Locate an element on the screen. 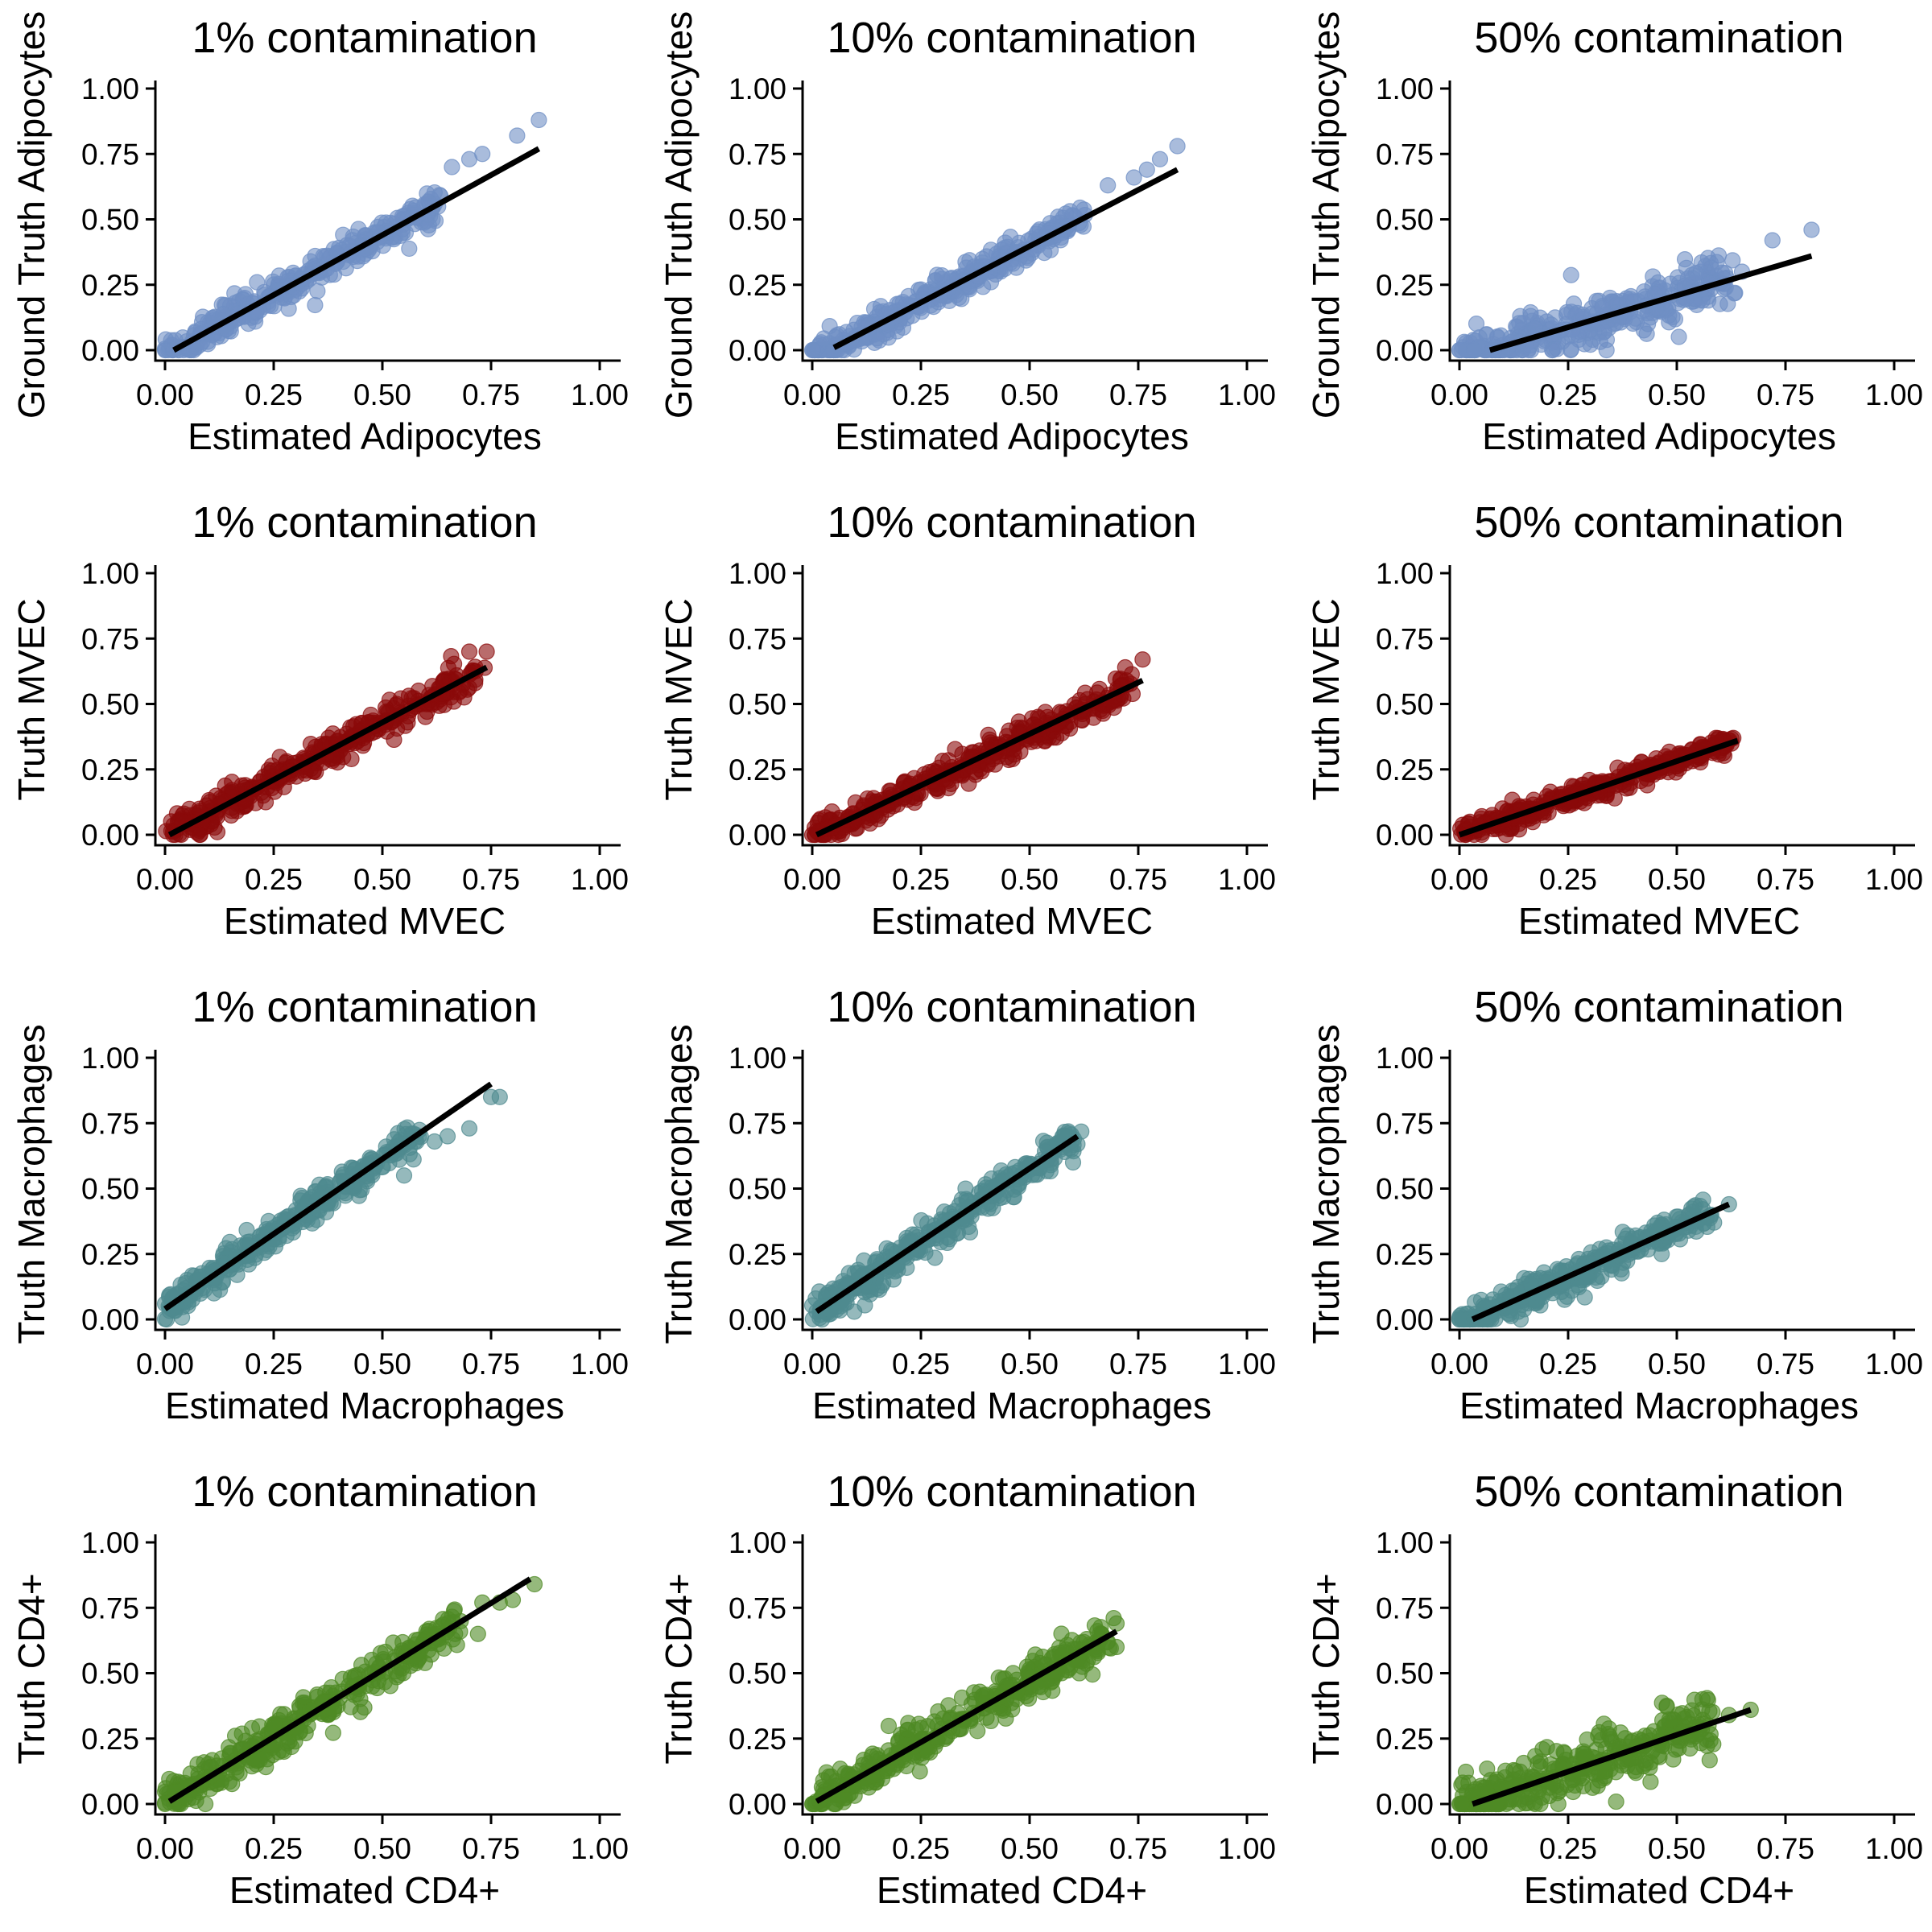  x-axis-label: Estimated MVEC is located at coordinates (1012, 921).